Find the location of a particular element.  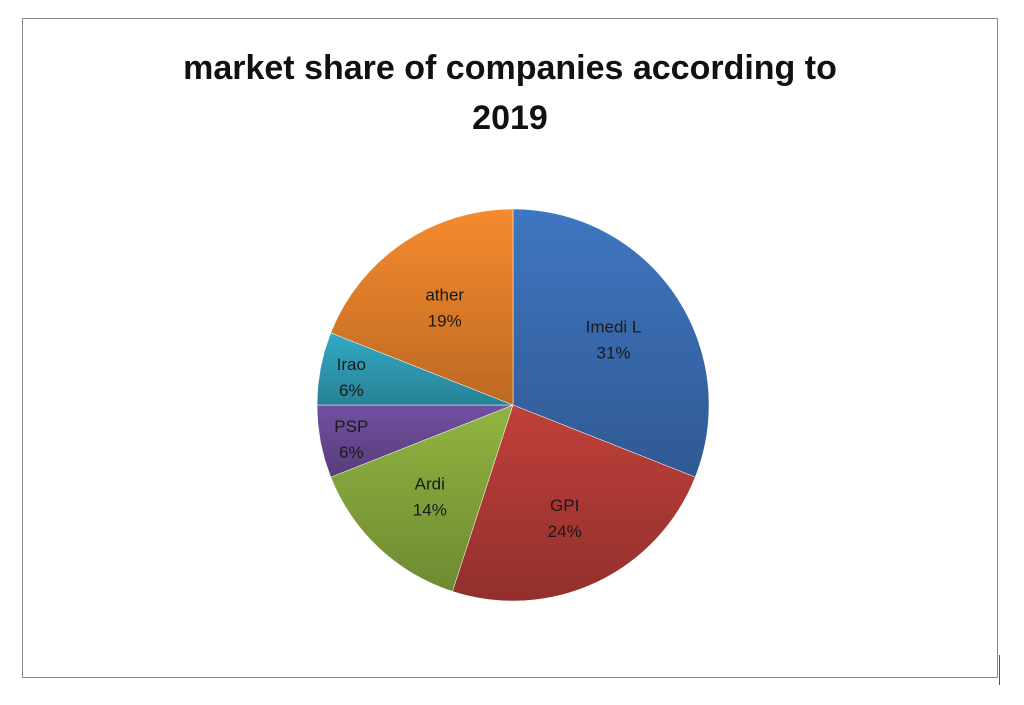

slice-percent-imedi-l: 31% is located at coordinates (613, 353).